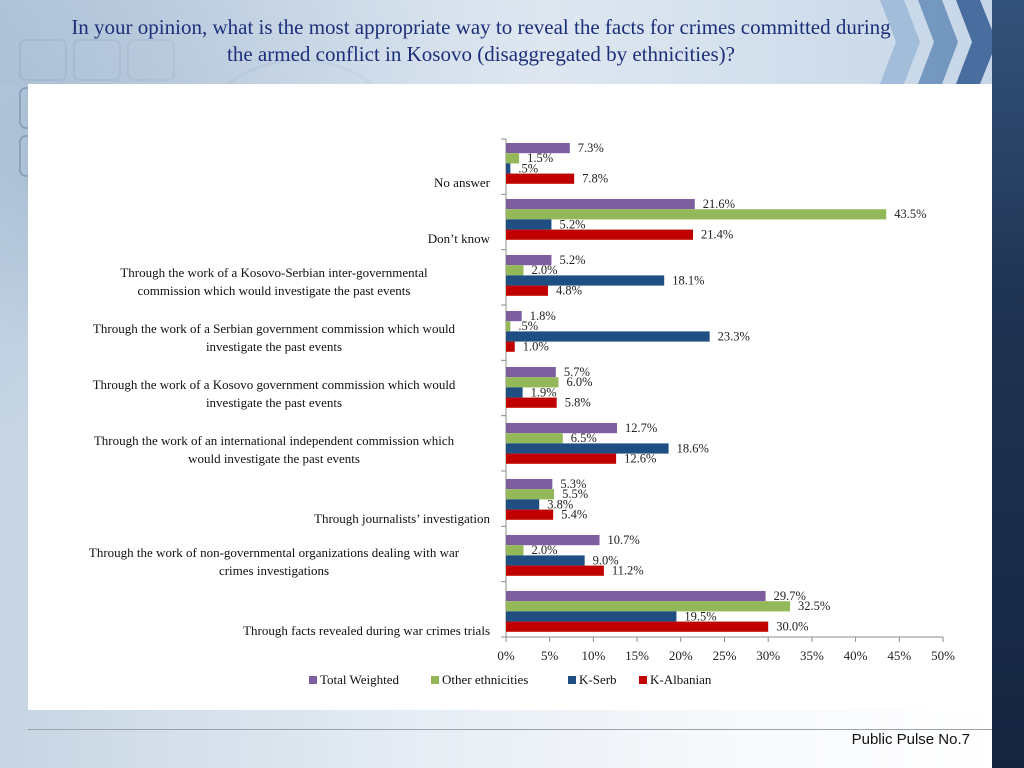 The width and height of the screenshot is (1024, 768). What do you see at coordinates (606, 560) in the screenshot?
I see `data-label: 9.0%` at bounding box center [606, 560].